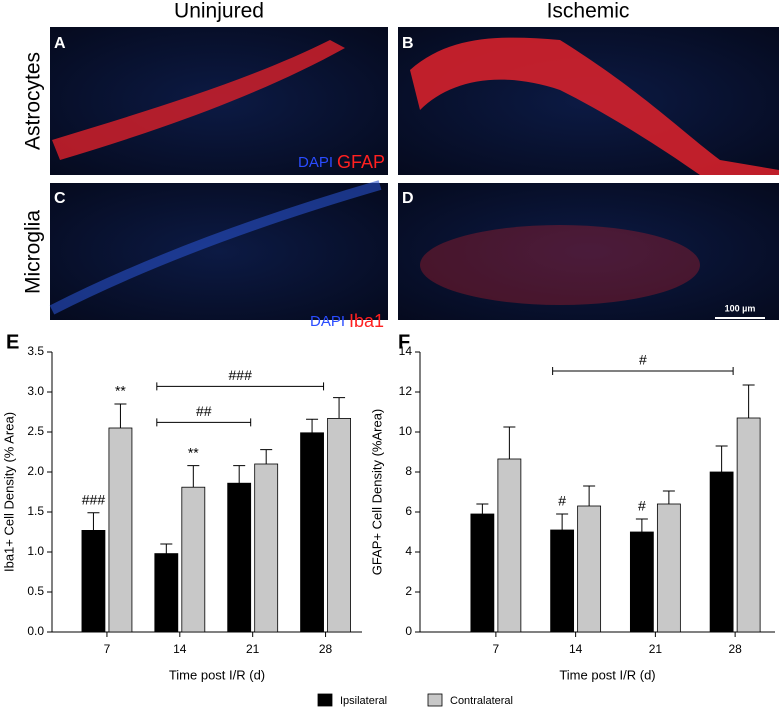 Image resolution: width=779 pixels, height=717 pixels. What do you see at coordinates (35, 431) in the screenshot?
I see `y-tick-label: 2.5` at bounding box center [35, 431].